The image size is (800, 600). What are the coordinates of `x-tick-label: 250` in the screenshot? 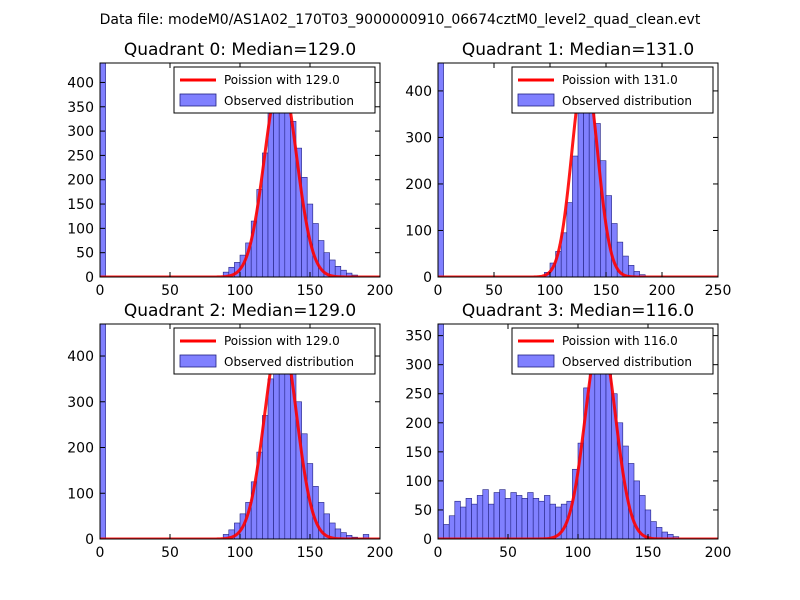 It's located at (718, 291).